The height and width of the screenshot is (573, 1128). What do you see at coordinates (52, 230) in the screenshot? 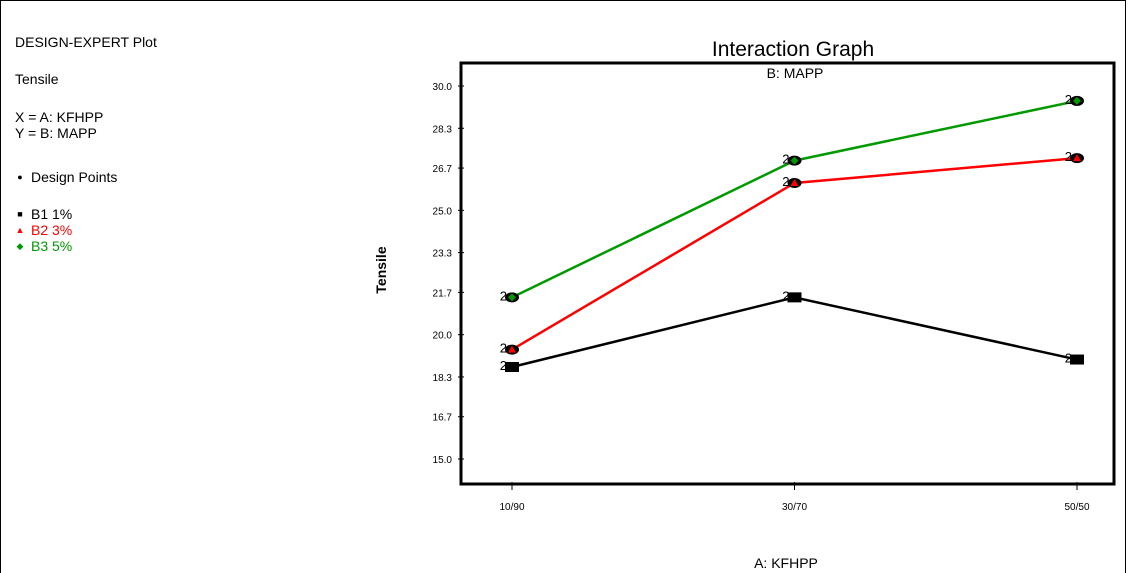
I see `legend-label-b2: B2 3%` at bounding box center [52, 230].